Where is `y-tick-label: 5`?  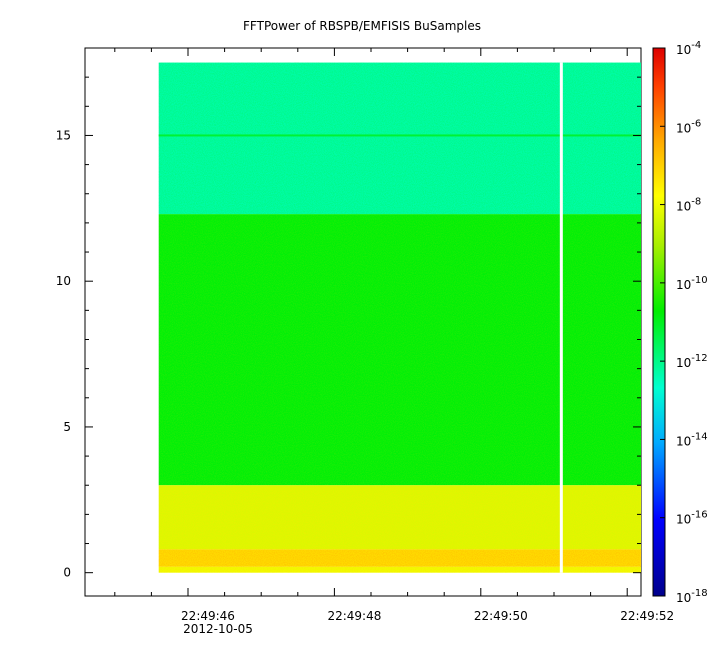
y-tick-label: 5 is located at coordinates (67, 427).